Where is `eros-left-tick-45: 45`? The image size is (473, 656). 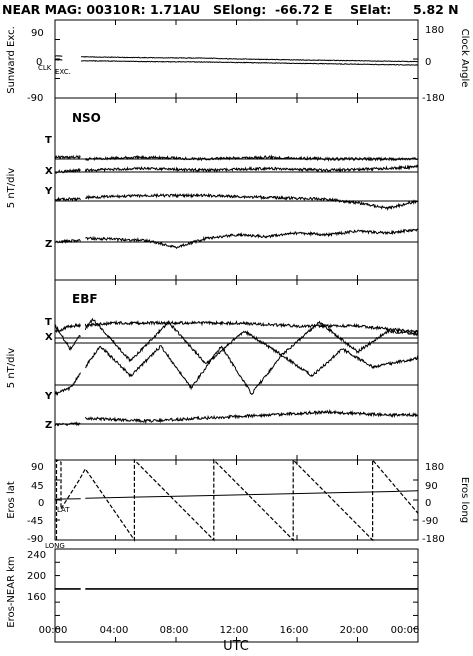 eros-left-tick-45: 45 is located at coordinates (37, 486).